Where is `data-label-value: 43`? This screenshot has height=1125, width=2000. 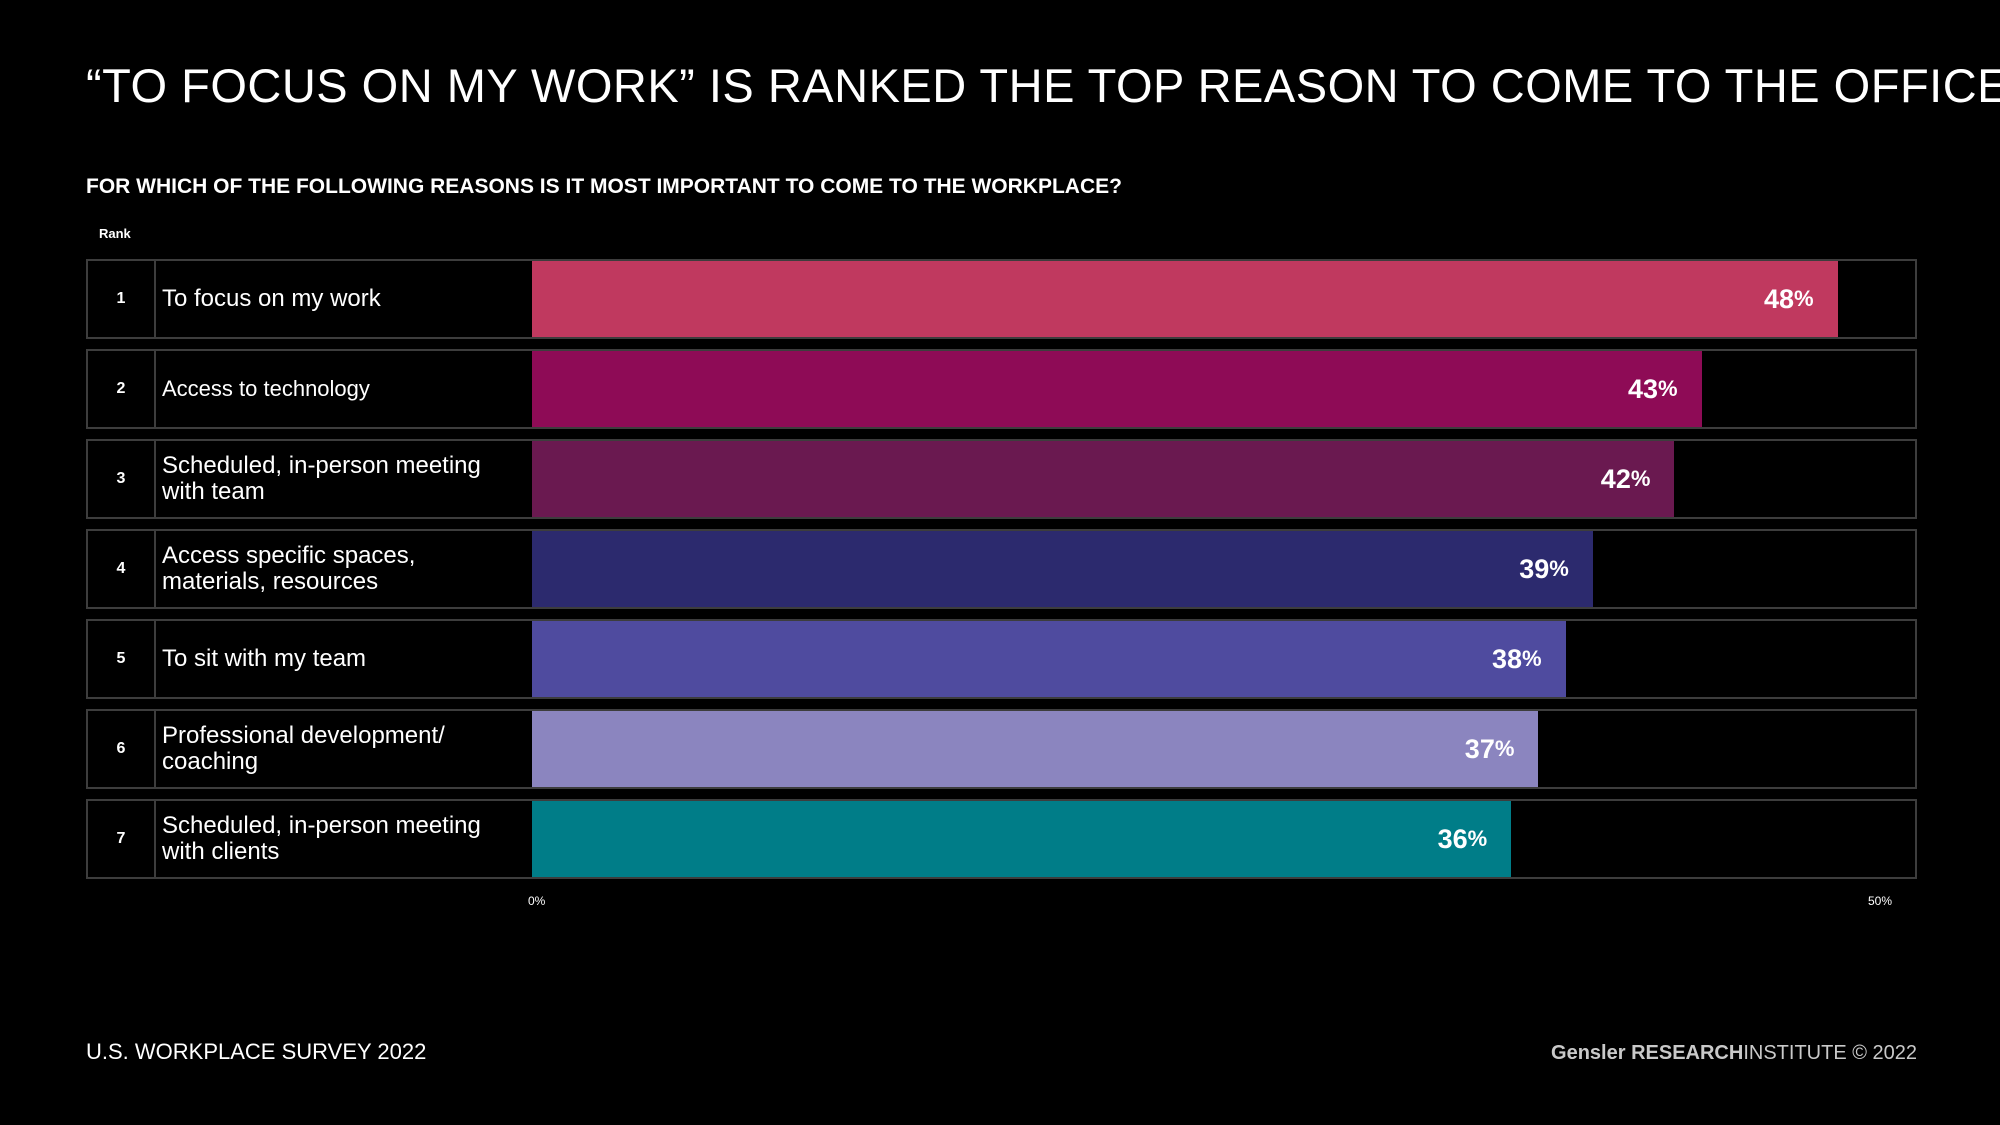
data-label-value: 43 is located at coordinates (1643, 388).